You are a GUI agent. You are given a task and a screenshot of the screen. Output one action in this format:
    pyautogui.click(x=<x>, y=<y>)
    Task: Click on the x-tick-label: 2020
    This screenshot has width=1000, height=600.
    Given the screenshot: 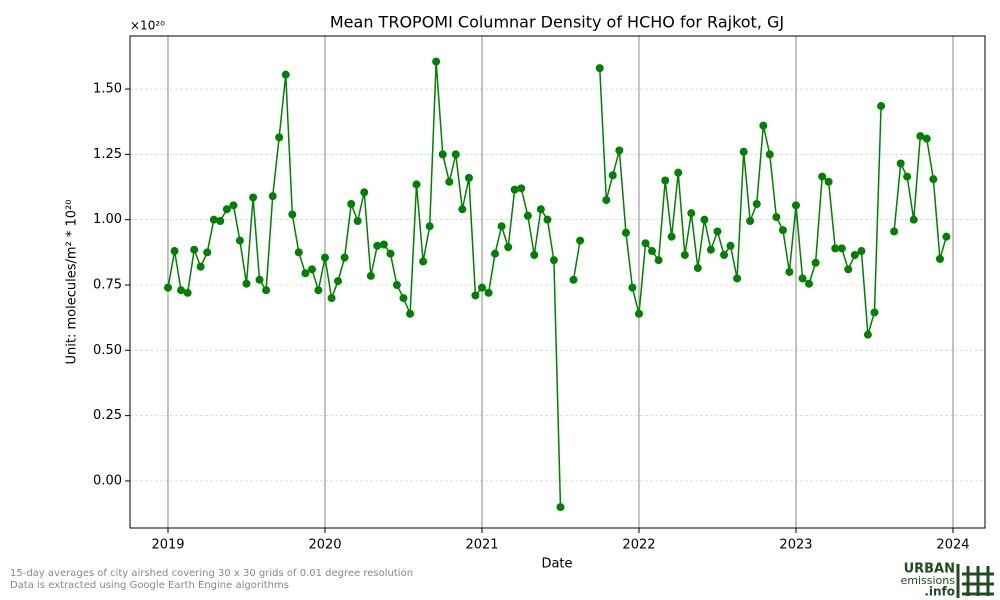 What is the action you would take?
    pyautogui.click(x=324, y=545)
    